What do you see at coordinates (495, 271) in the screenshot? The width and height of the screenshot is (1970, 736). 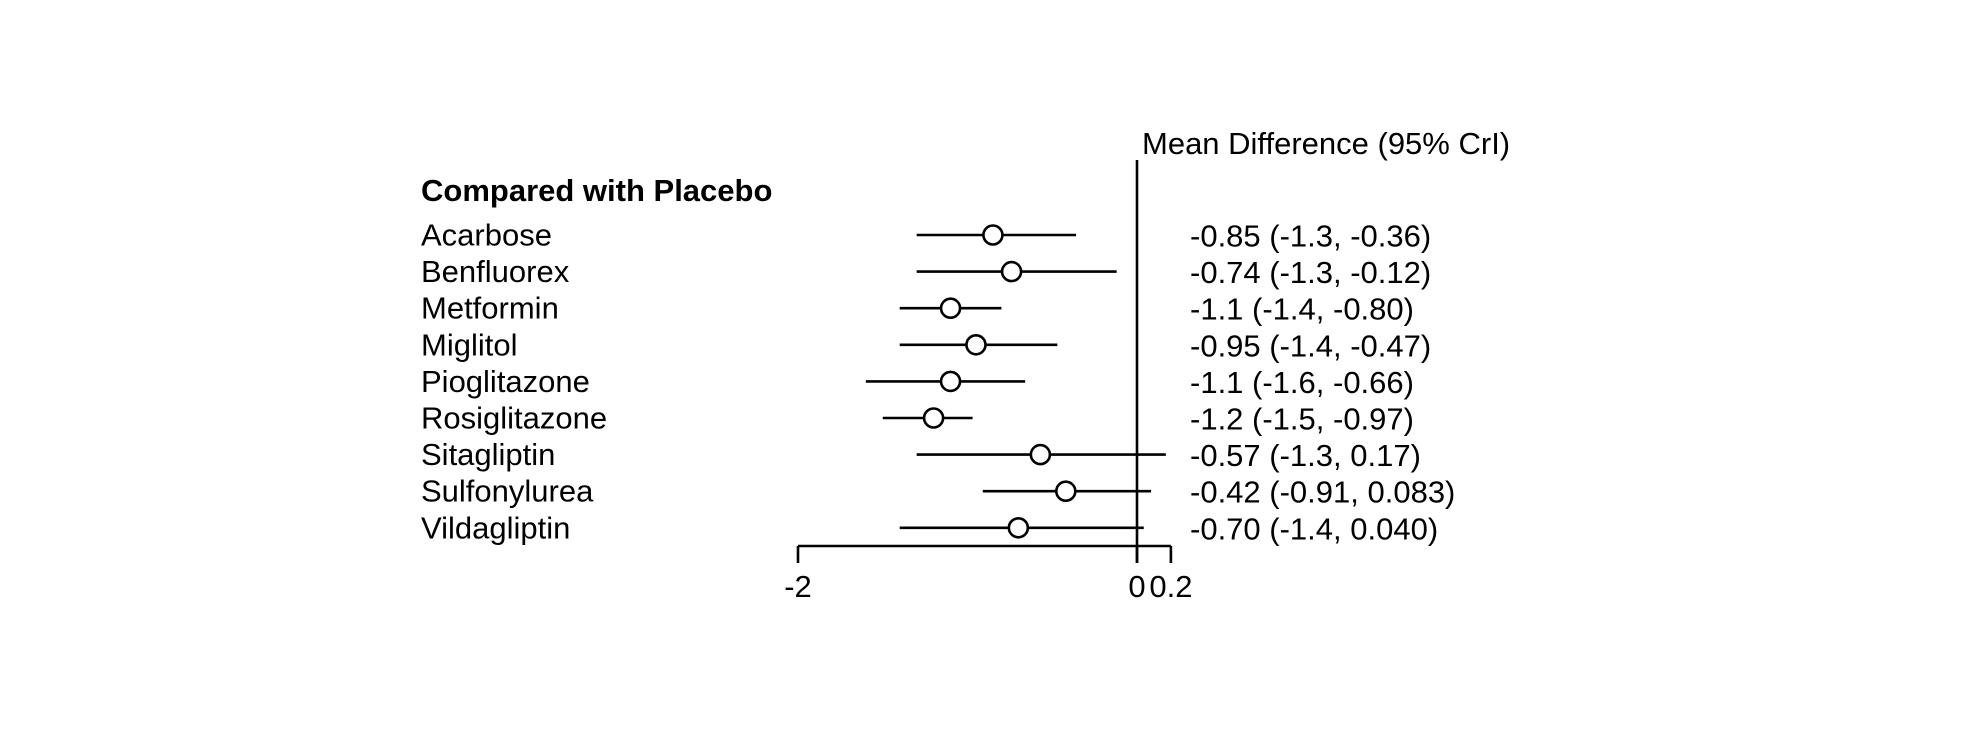 I see `row-label: Benfluorex` at bounding box center [495, 271].